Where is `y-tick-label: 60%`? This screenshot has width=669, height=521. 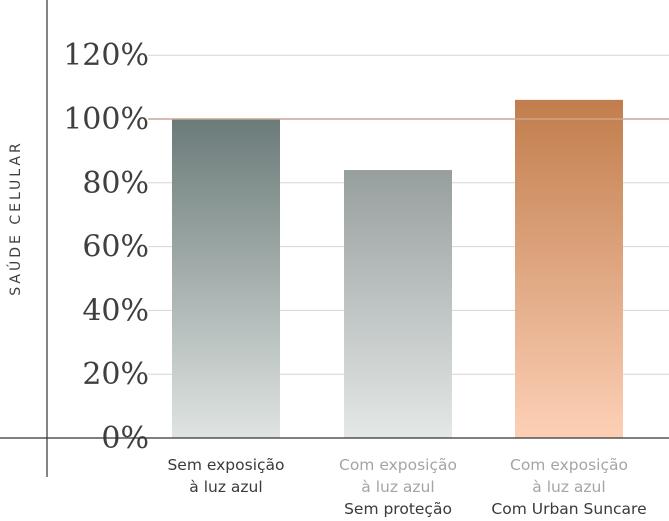
y-tick-label: 60% is located at coordinates (115, 247).